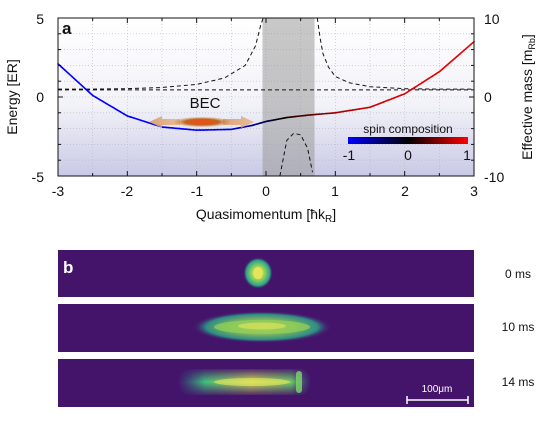  Describe the element at coordinates (437, 389) in the screenshot. I see `scale-bar-label: 100μm` at that location.